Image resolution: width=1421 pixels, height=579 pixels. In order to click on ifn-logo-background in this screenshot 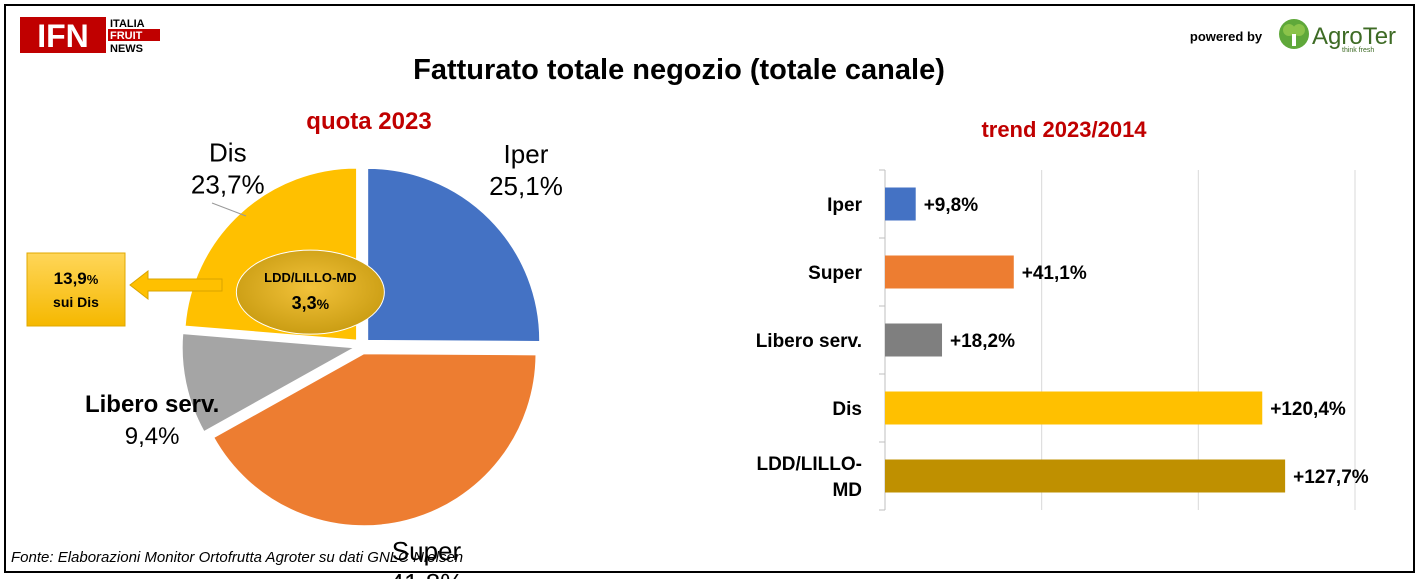, I will do `click(63, 35)`.